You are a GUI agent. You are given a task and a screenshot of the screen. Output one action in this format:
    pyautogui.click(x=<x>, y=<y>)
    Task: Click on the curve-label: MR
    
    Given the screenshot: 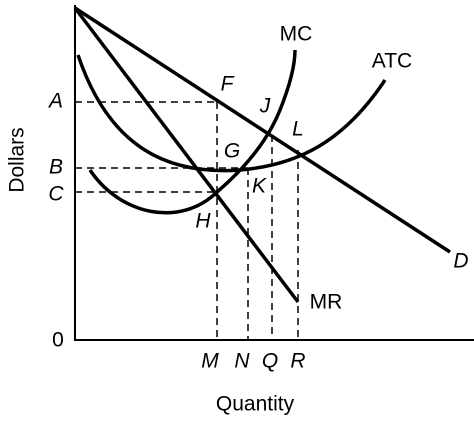 What is the action you would take?
    pyautogui.click(x=326, y=302)
    